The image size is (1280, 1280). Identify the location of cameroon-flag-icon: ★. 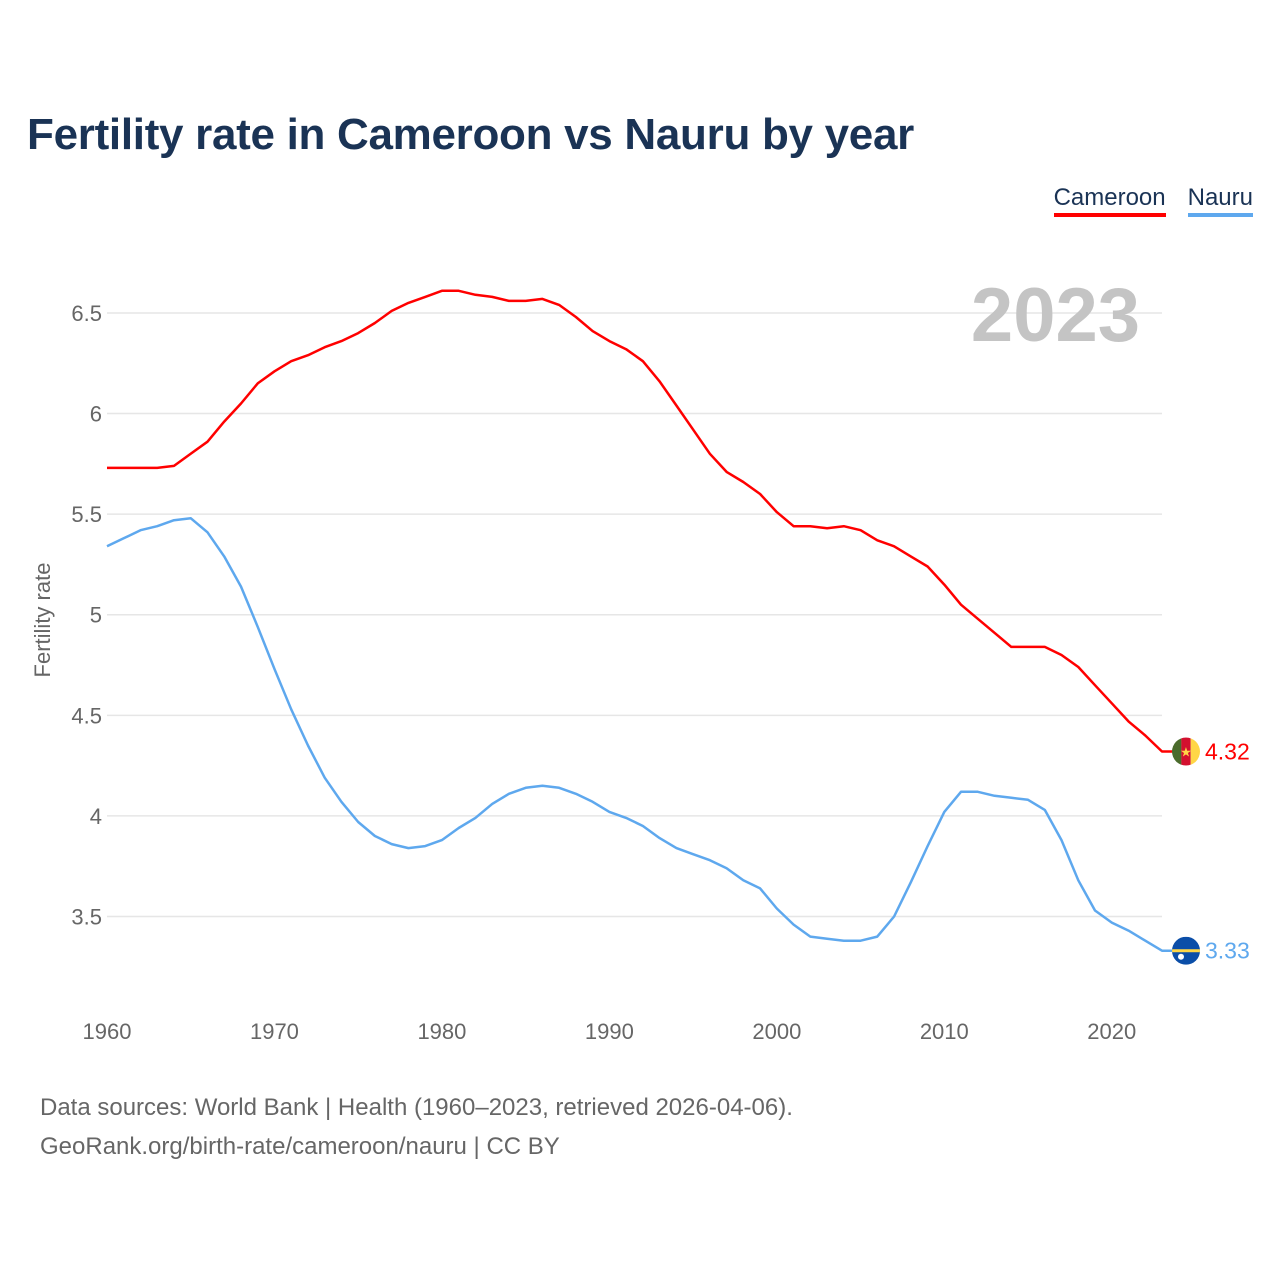
(1186, 751).